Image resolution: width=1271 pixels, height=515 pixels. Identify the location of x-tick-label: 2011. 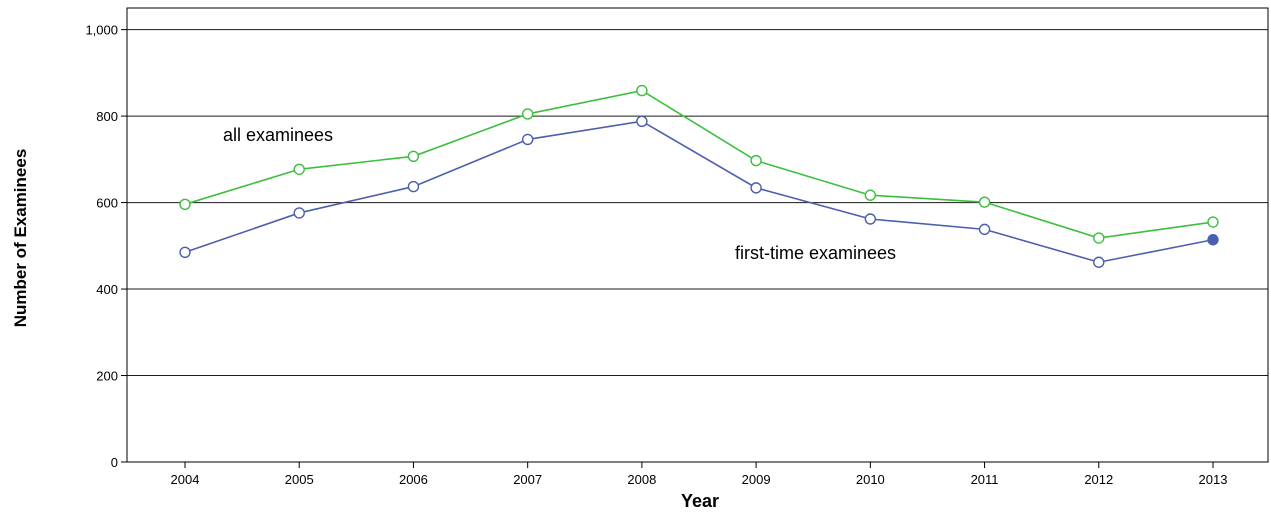
(985, 479).